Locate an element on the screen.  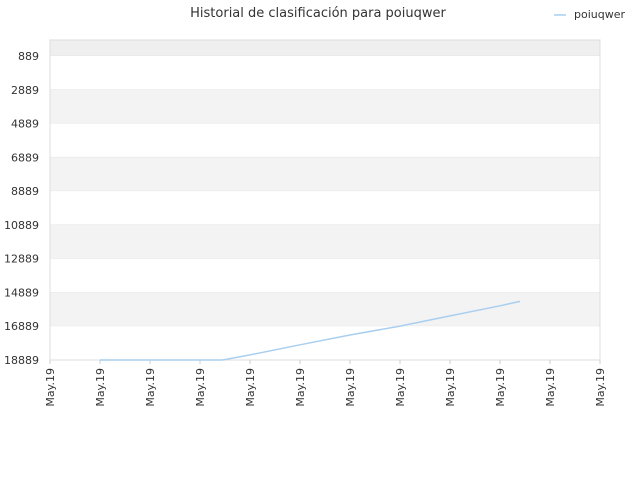
legend-label: poiuqwer is located at coordinates (599, 14).